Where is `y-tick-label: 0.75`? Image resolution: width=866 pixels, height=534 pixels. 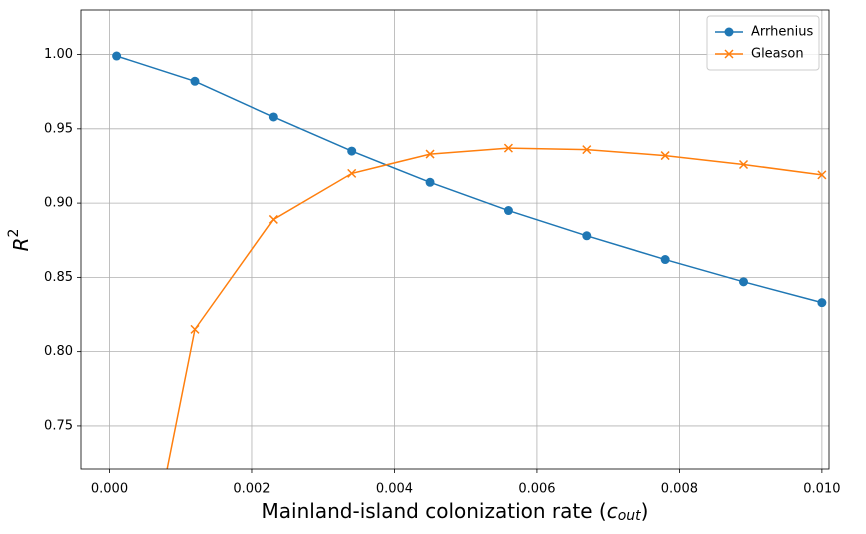
y-tick-label: 0.75 is located at coordinates (58, 425).